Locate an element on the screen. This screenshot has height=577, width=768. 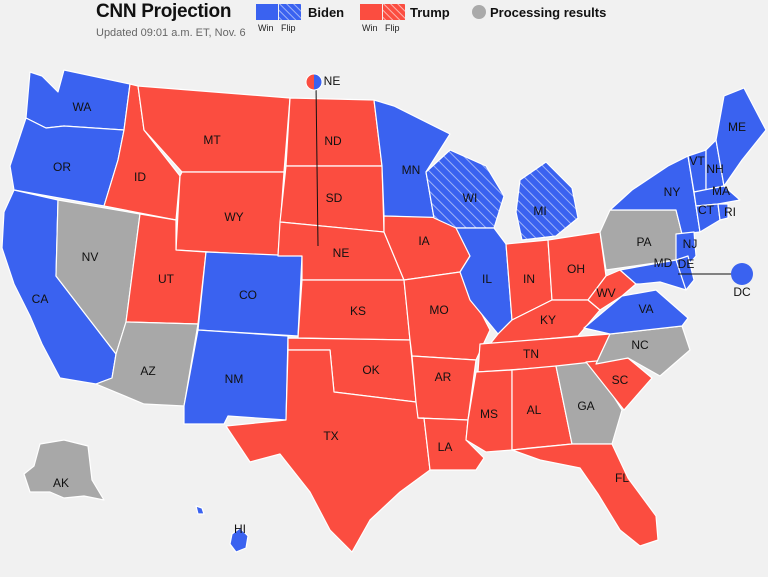
ne-leader-line is located at coordinates (317, 165).